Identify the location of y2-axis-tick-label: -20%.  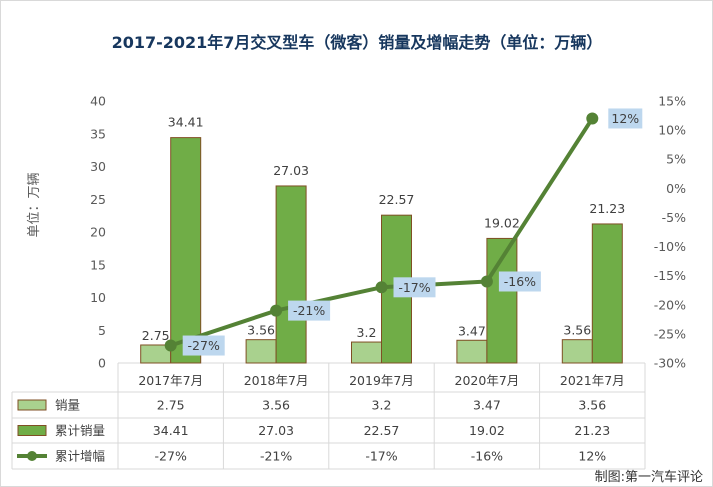
(670, 304).